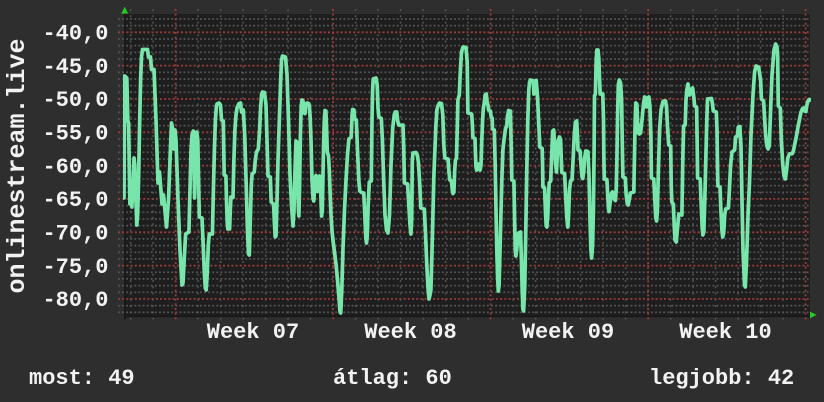 Image resolution: width=824 pixels, height=402 pixels. Describe the element at coordinates (75, 34) in the screenshot. I see `svg-text: -40,0` at that location.